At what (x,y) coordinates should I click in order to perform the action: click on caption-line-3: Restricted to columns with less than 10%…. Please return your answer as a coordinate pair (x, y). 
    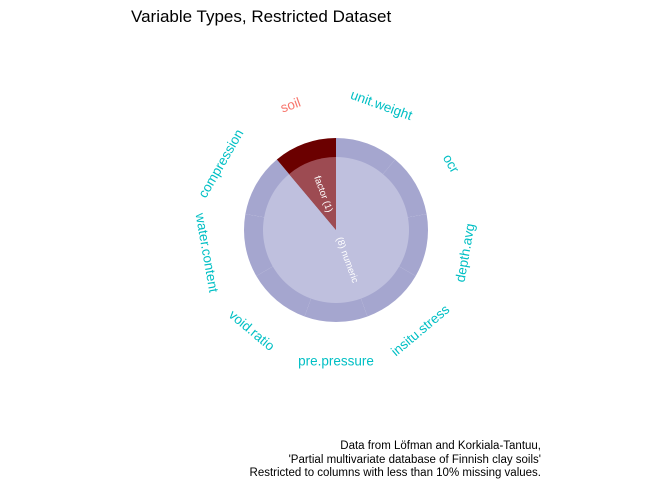
    Looking at the image, I should click on (395, 473).